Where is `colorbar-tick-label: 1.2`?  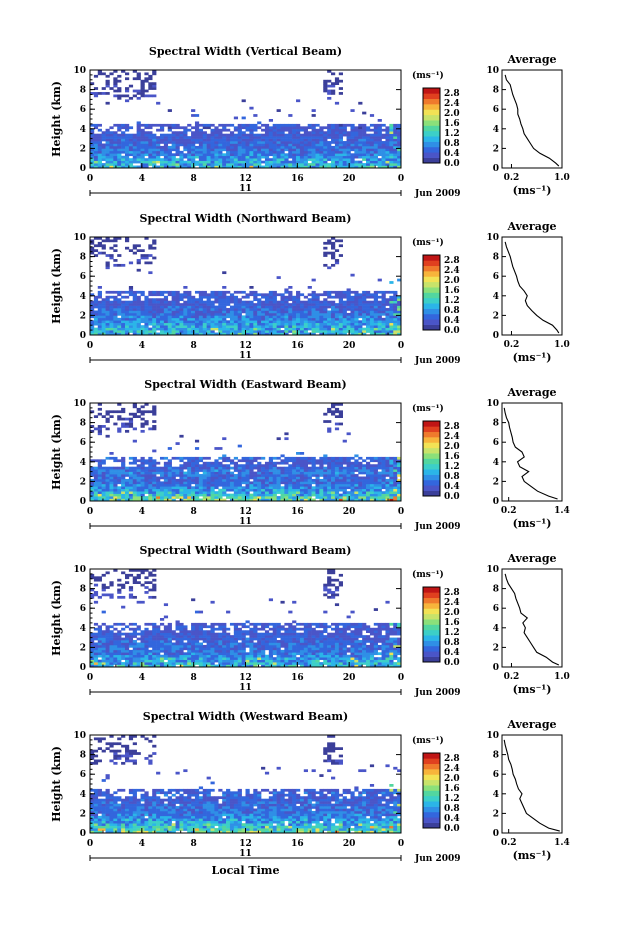
colorbar-tick-label: 1.2 is located at coordinates (452, 467).